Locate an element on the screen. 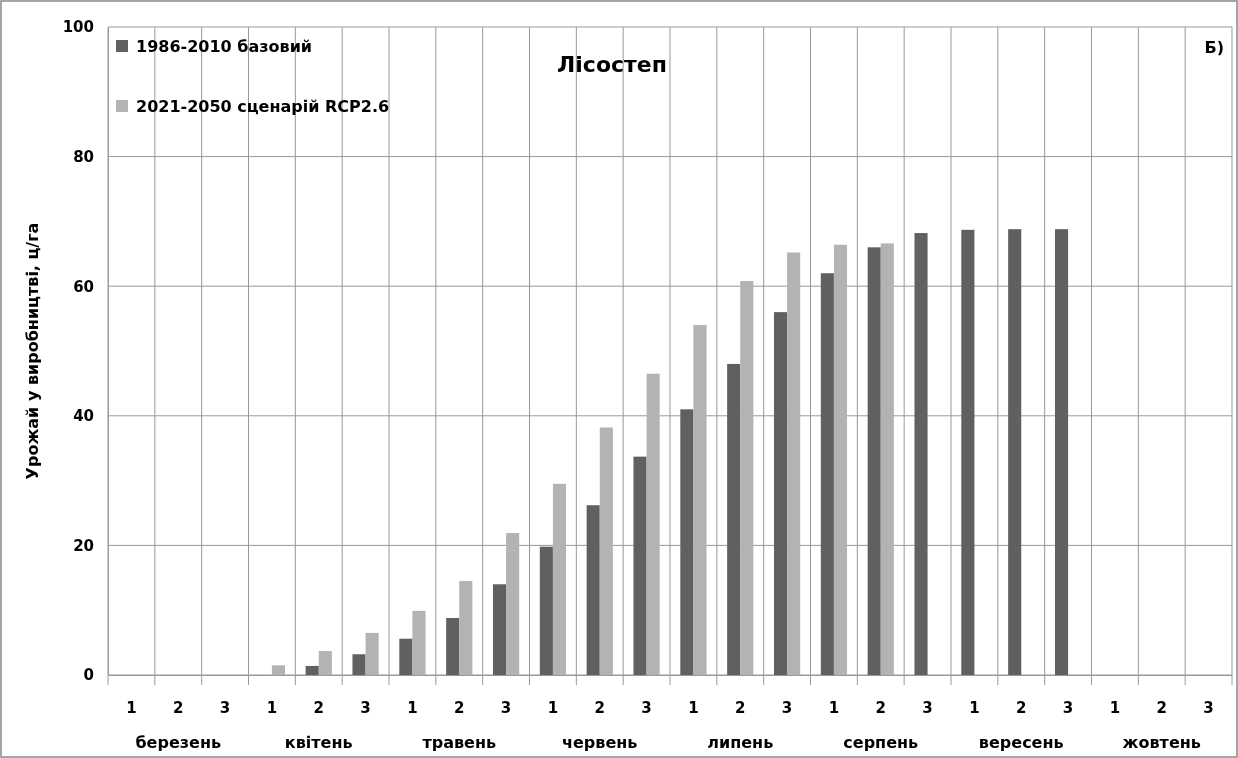 This screenshot has height=758, width=1238. legend-label: 2021-2050 сценарій RCP2.6 is located at coordinates (263, 106).